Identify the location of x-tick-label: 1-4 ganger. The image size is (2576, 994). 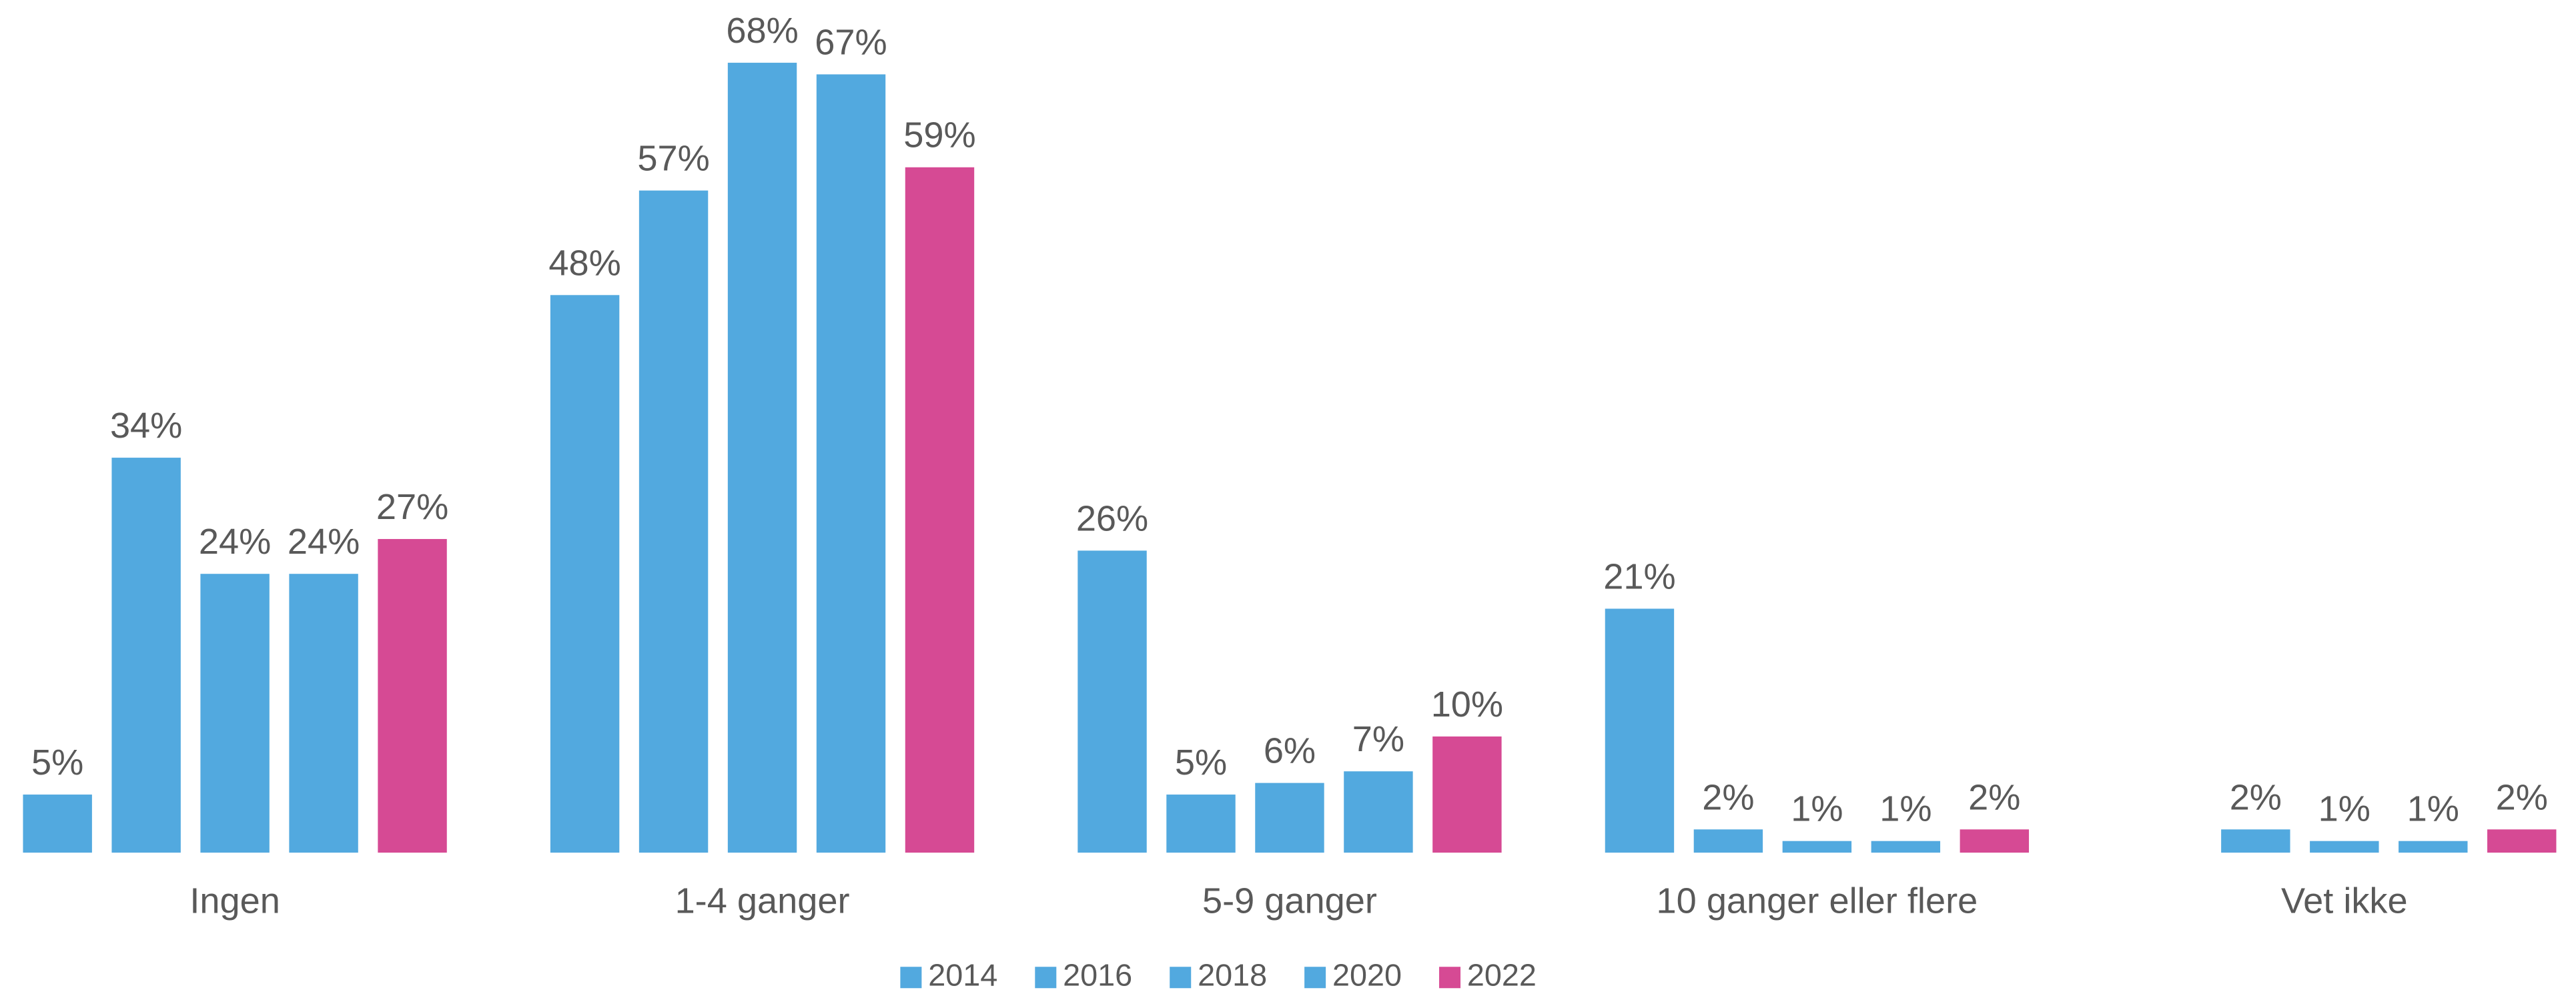
(762, 901).